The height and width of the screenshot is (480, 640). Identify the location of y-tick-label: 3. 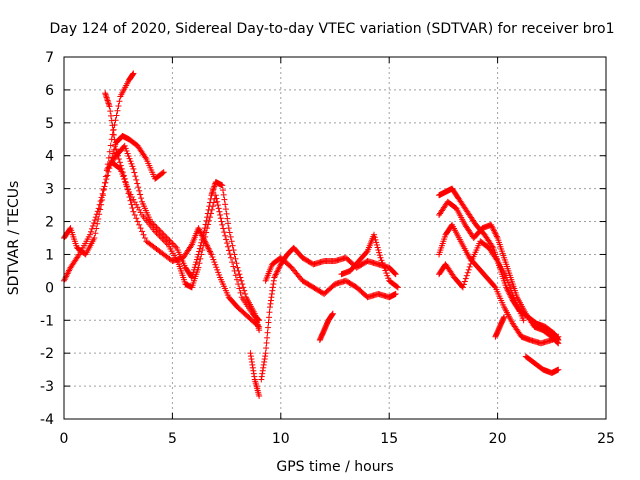
(49, 190).